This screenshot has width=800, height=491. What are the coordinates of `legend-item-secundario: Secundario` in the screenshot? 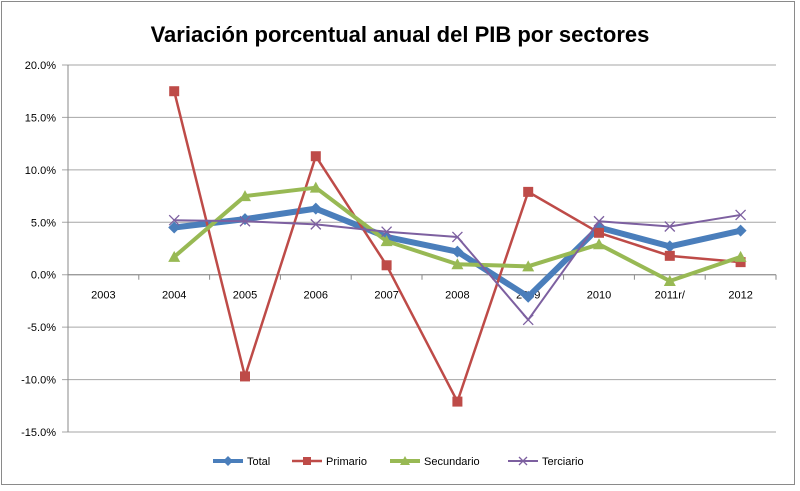 It's located at (435, 462).